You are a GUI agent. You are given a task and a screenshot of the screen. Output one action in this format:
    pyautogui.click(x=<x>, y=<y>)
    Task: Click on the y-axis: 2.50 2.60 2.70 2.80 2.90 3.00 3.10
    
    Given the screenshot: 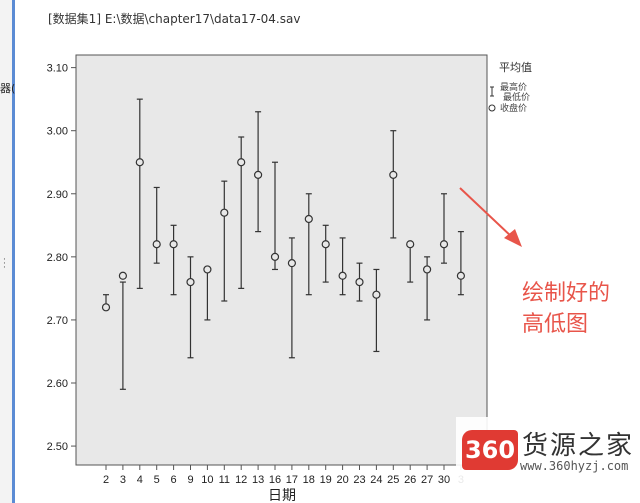 What is the action you would take?
    pyautogui.click(x=61, y=258)
    